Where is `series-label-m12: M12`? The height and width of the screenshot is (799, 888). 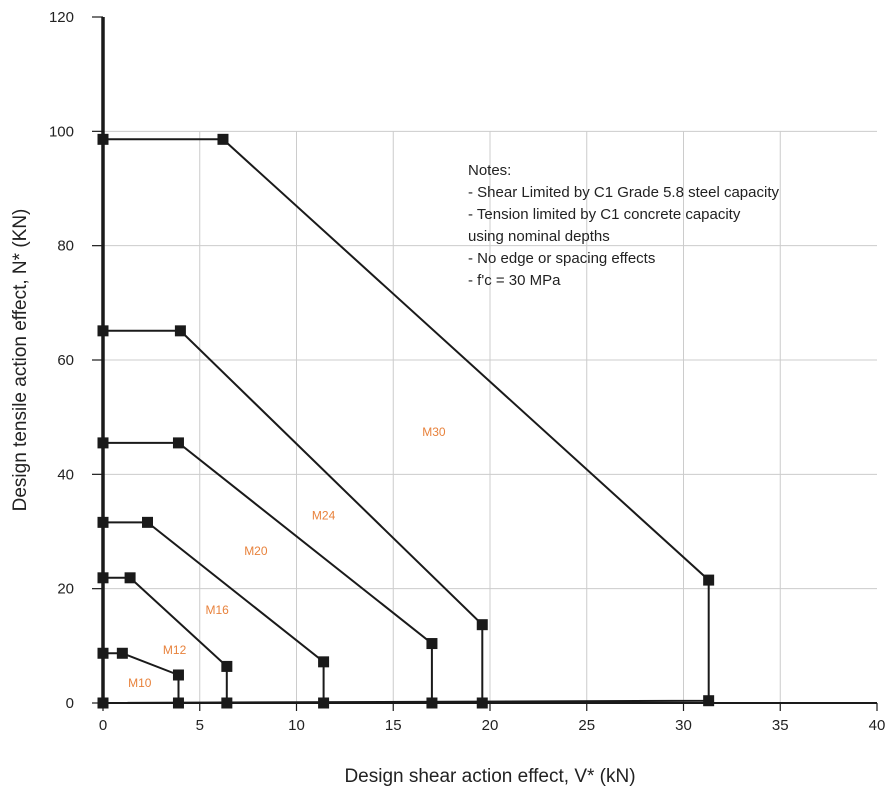 series-label-m12: M12 is located at coordinates (175, 650).